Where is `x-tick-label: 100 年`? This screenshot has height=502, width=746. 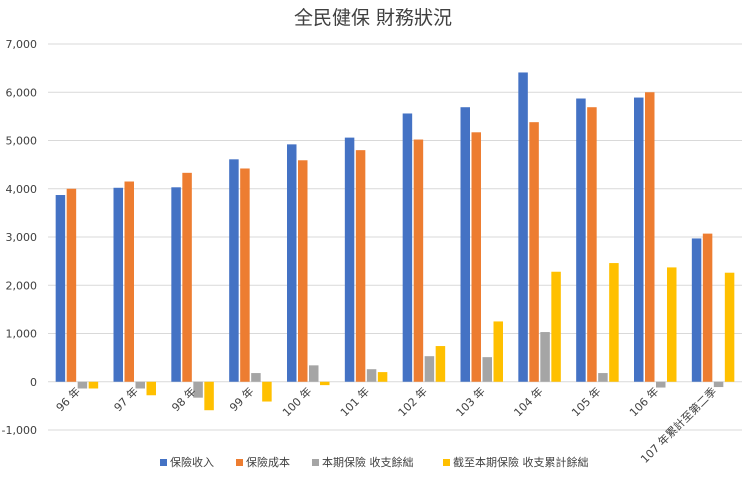
x-tick-label: 100 年 is located at coordinates (296, 401).